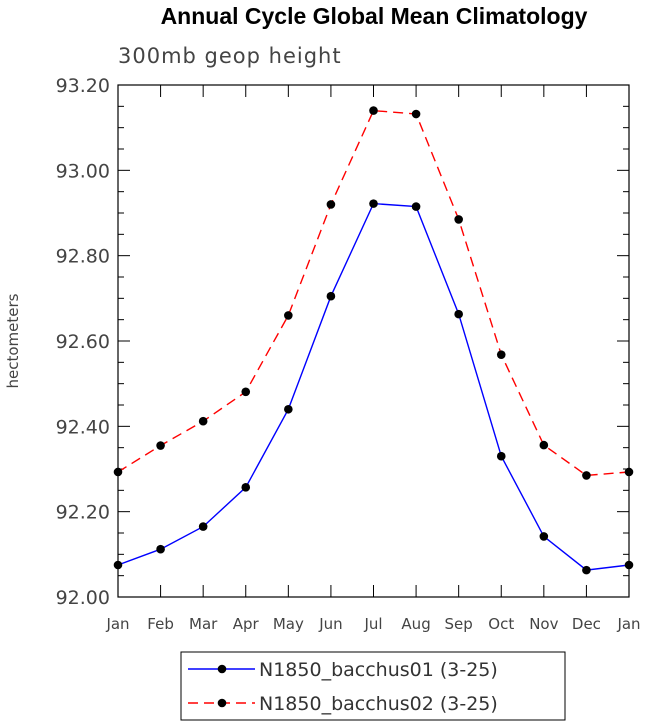 This screenshot has width=648, height=728. I want to click on x-tick-label: Jun, so click(330, 624).